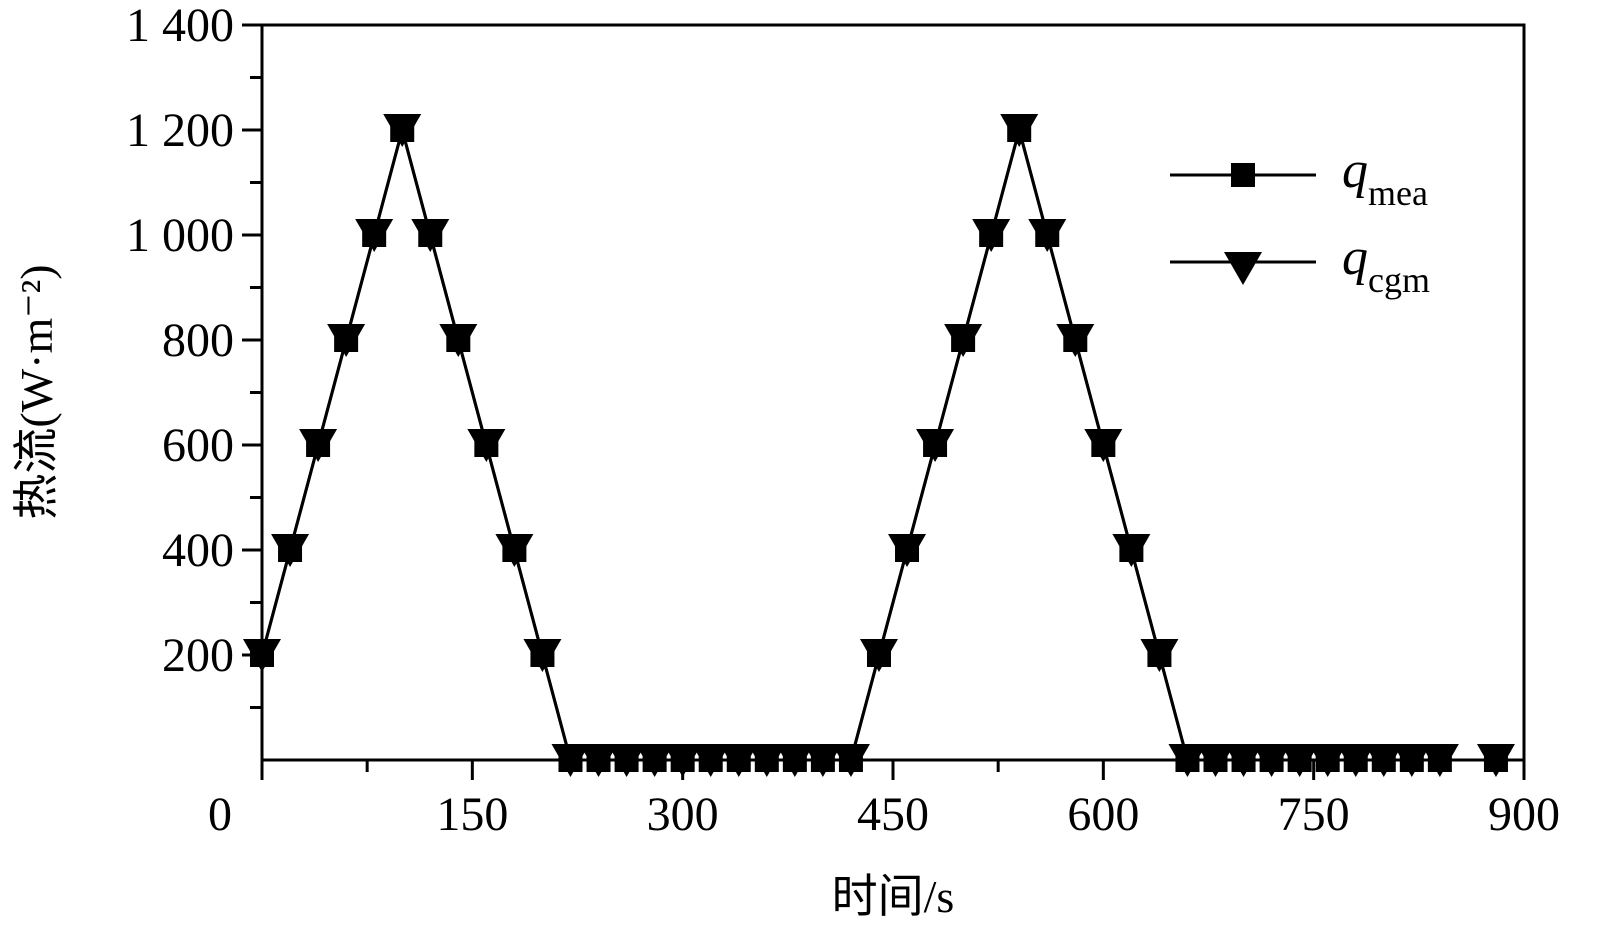 This screenshot has height=943, width=1608. What do you see at coordinates (683, 814) in the screenshot?
I see `x-tick-label: 300` at bounding box center [683, 814].